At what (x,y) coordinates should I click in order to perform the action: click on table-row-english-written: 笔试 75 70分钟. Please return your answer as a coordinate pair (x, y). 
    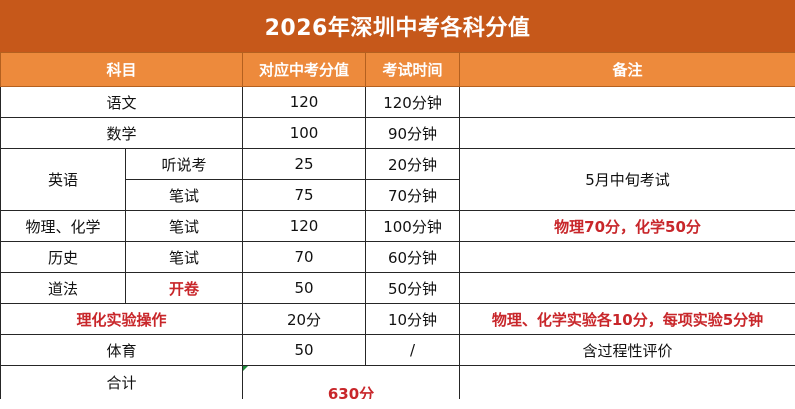
    Looking at the image, I should click on (398, 195).